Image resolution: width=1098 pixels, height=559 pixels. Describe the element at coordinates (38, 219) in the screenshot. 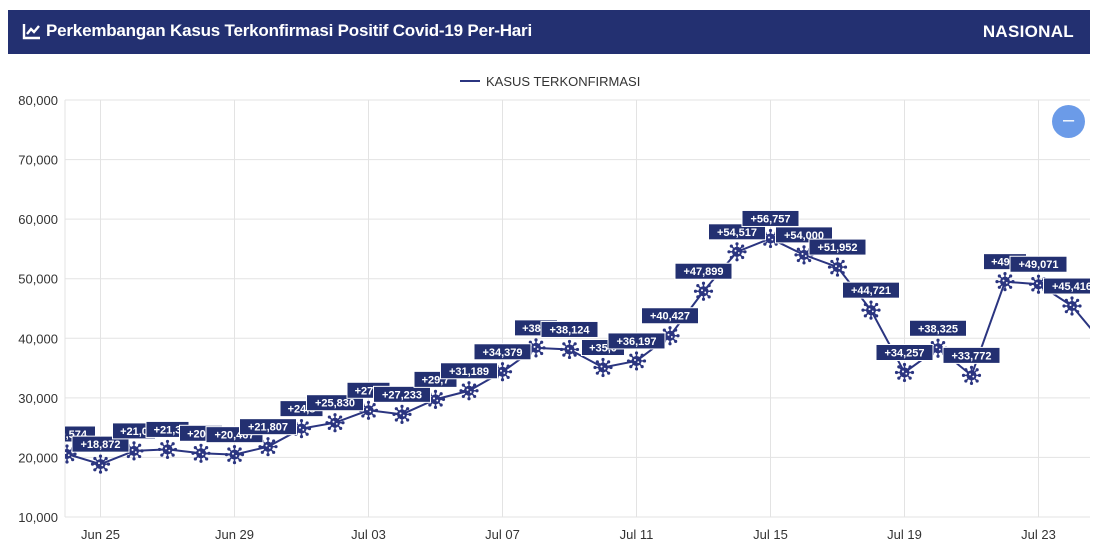

I see `y-tick-label: 60,000` at that location.